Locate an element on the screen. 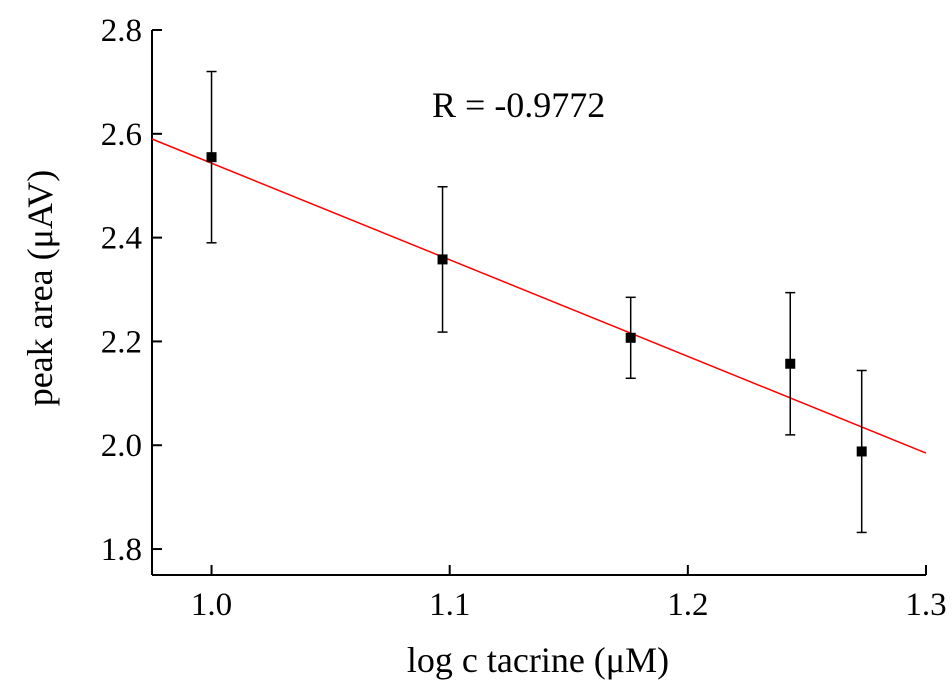 Image resolution: width=952 pixels, height=686 pixels. y-tick-label: 2.0 is located at coordinates (121, 446).